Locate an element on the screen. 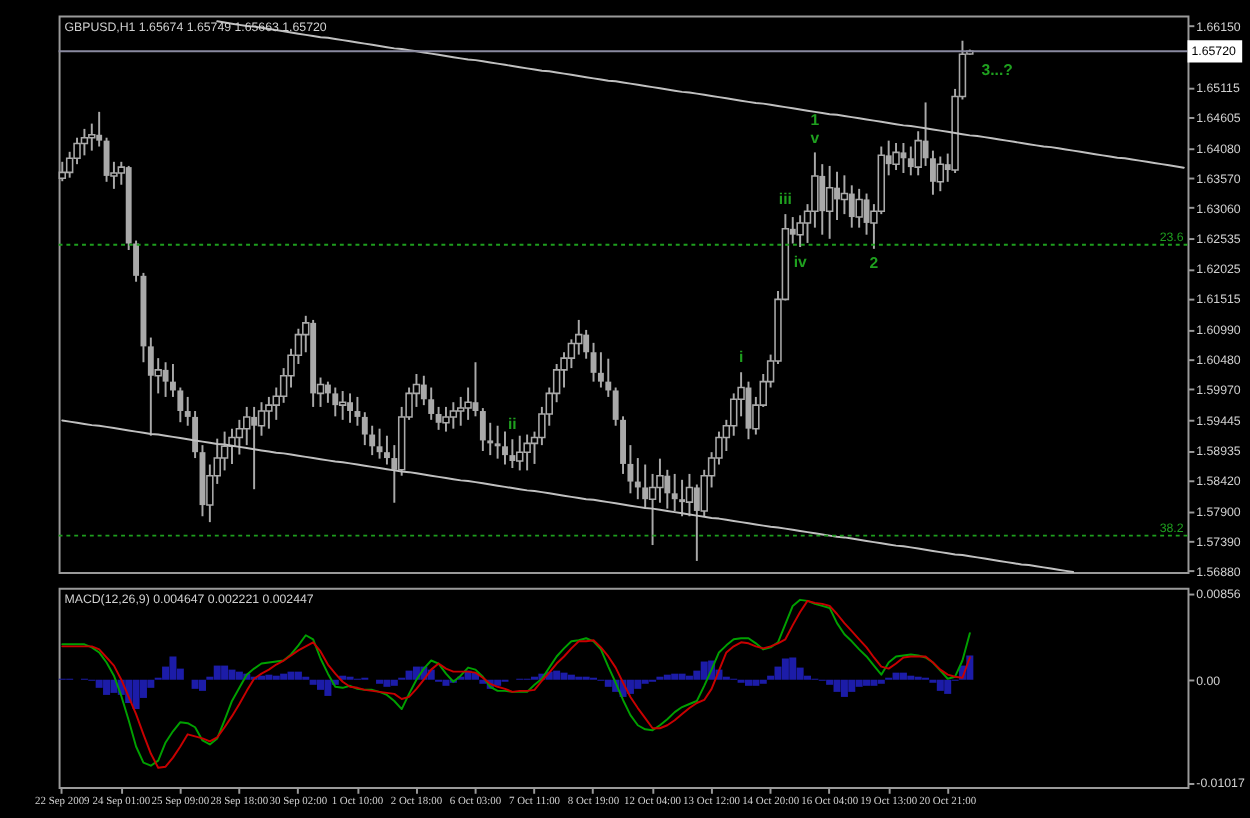 This screenshot has height=818, width=1250. annotation: iv is located at coordinates (800, 261).